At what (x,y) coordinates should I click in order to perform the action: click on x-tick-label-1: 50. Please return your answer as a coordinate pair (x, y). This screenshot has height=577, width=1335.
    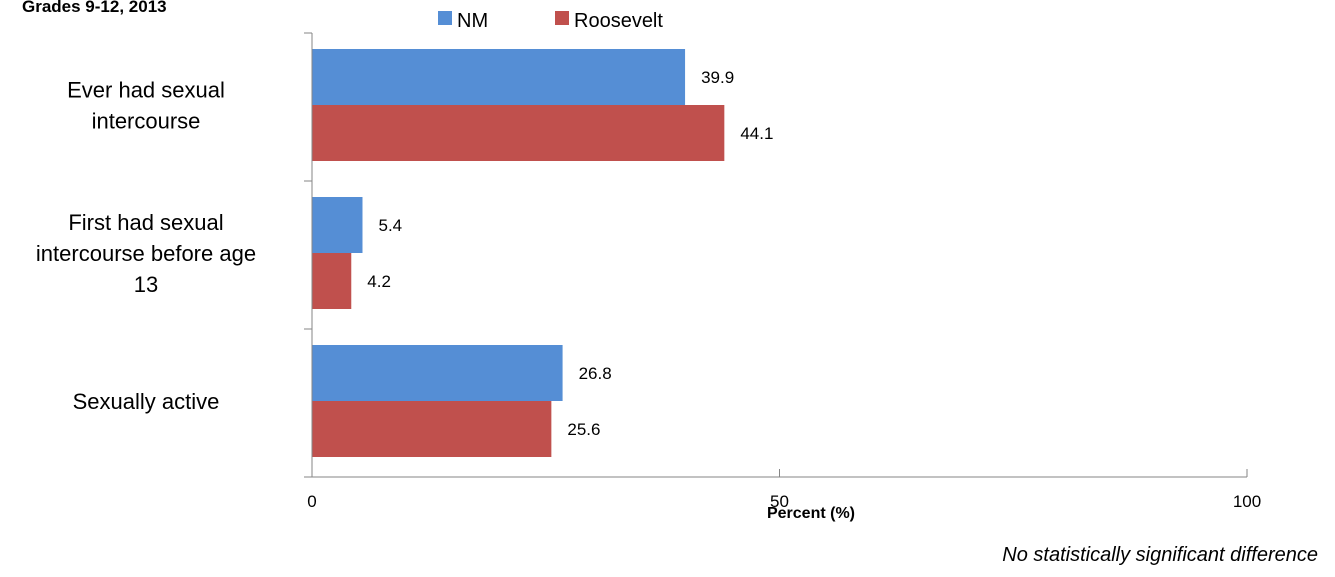
    Looking at the image, I should click on (779, 501).